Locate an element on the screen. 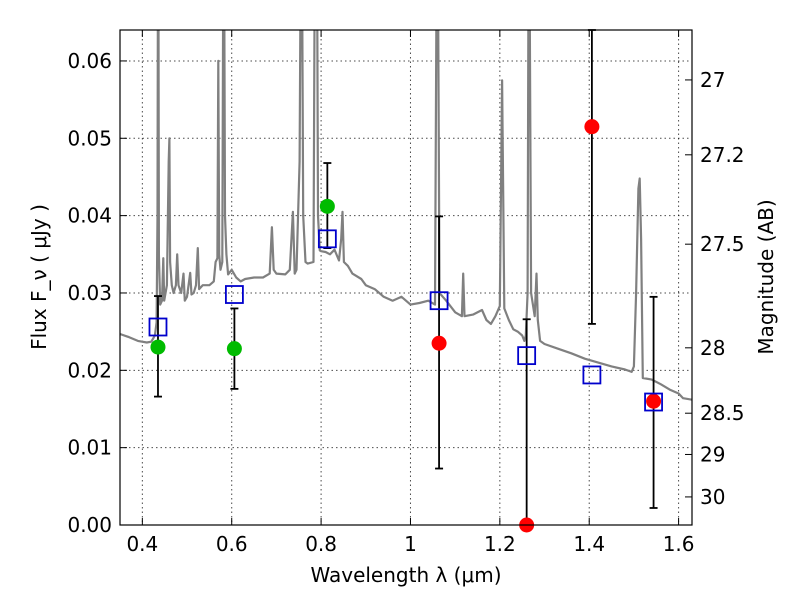 Image resolution: width=800 pixels, height=600 pixels. y-tick-label: 0.02 is located at coordinates (89, 370).